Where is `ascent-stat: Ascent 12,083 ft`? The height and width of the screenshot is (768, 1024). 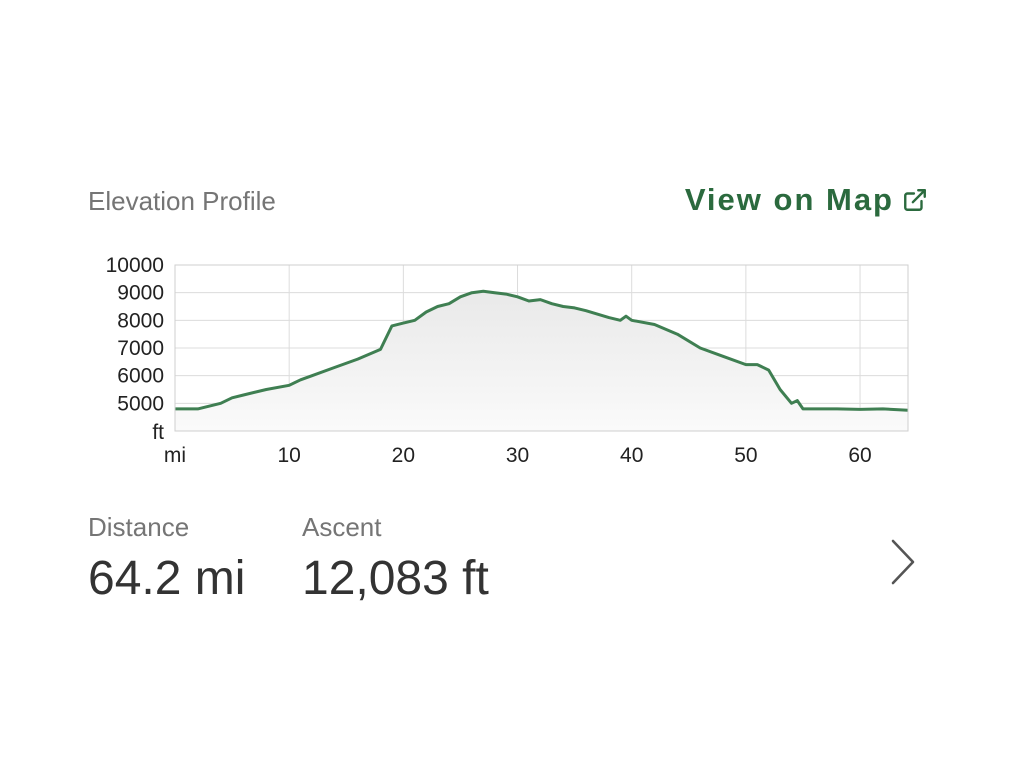 ascent-stat: Ascent 12,083 ft is located at coordinates (395, 559).